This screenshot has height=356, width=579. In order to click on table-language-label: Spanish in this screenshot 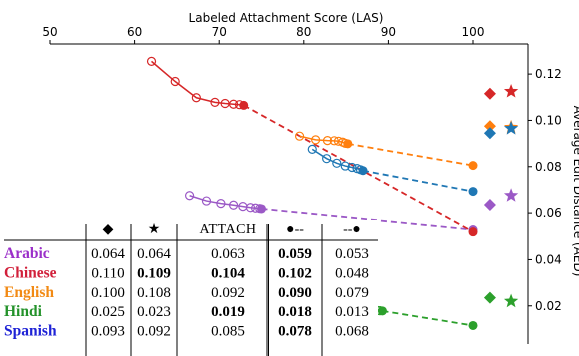, I will do `click(30, 331)`.